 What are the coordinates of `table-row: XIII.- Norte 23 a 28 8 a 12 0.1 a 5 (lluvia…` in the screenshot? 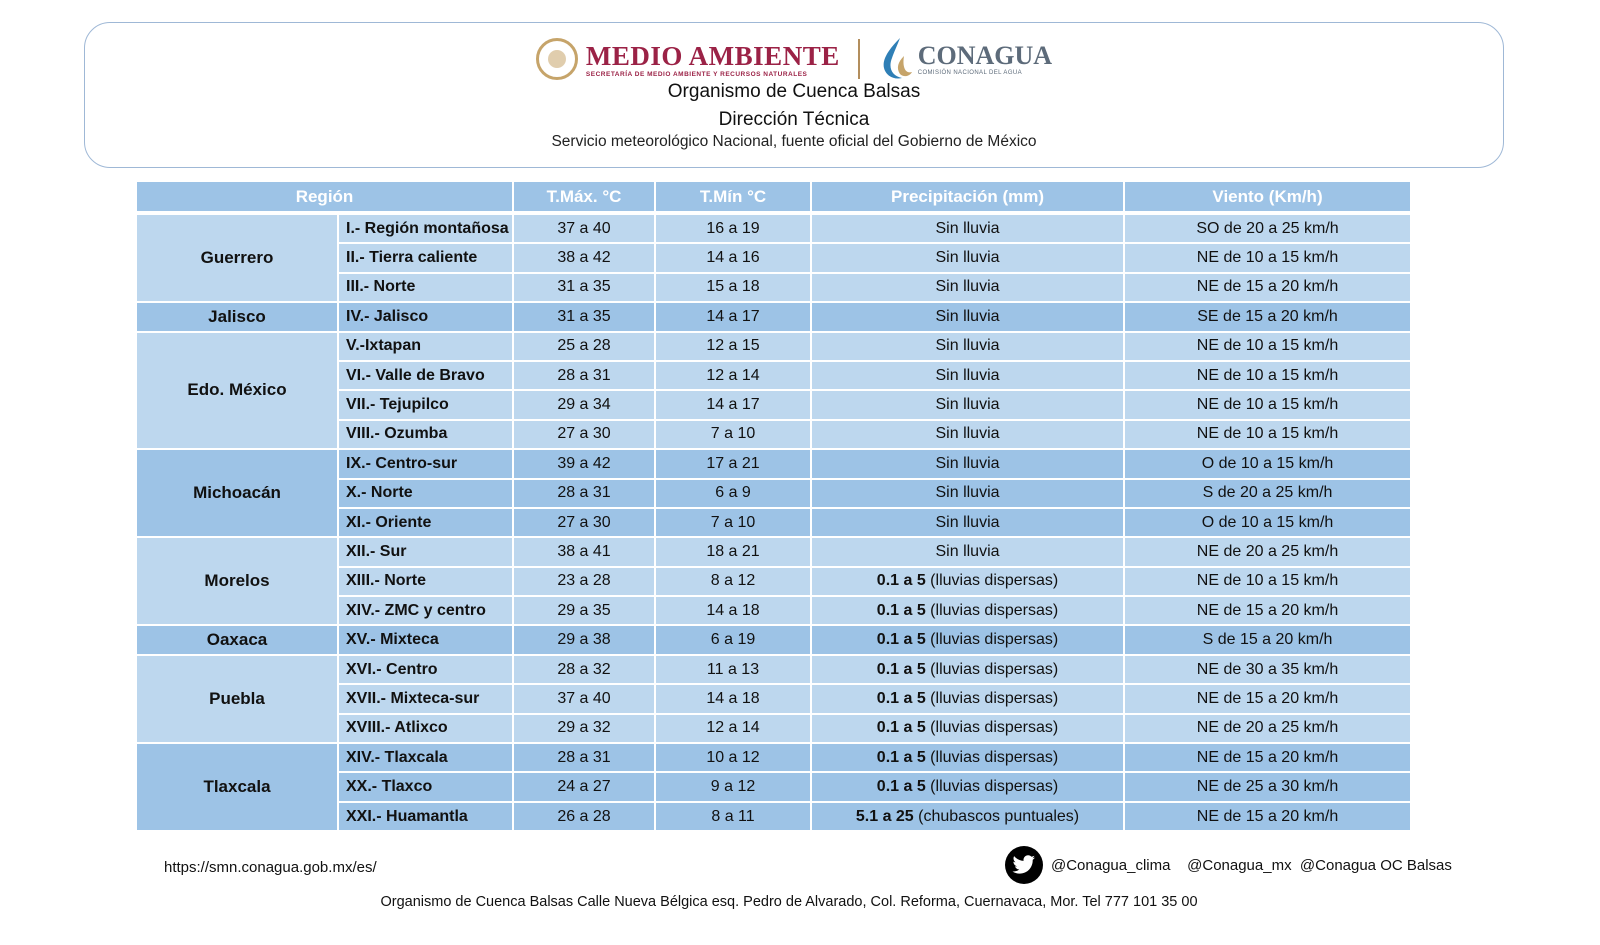 It's located at (775, 582).